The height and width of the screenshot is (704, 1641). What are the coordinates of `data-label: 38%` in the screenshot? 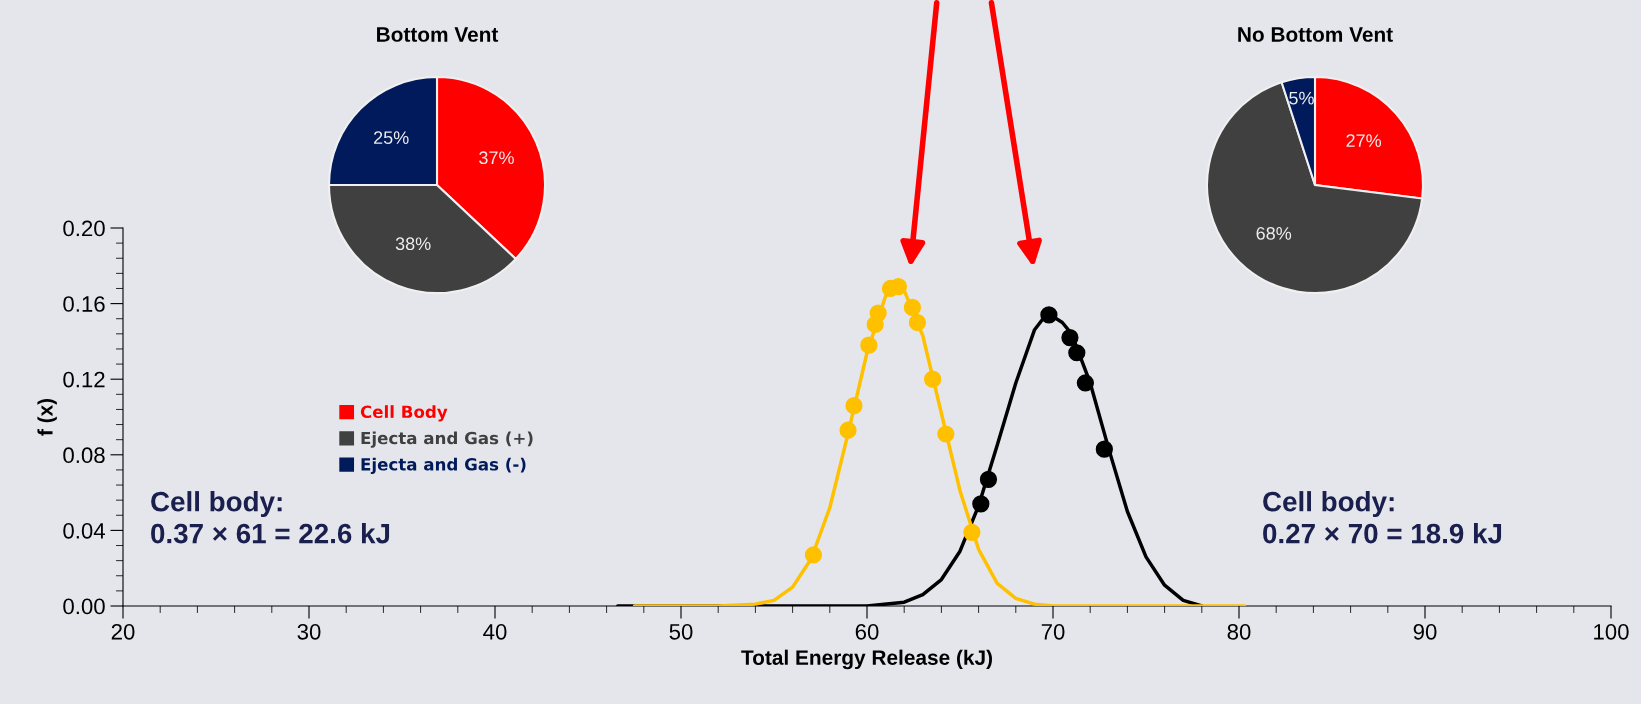 It's located at (413, 244).